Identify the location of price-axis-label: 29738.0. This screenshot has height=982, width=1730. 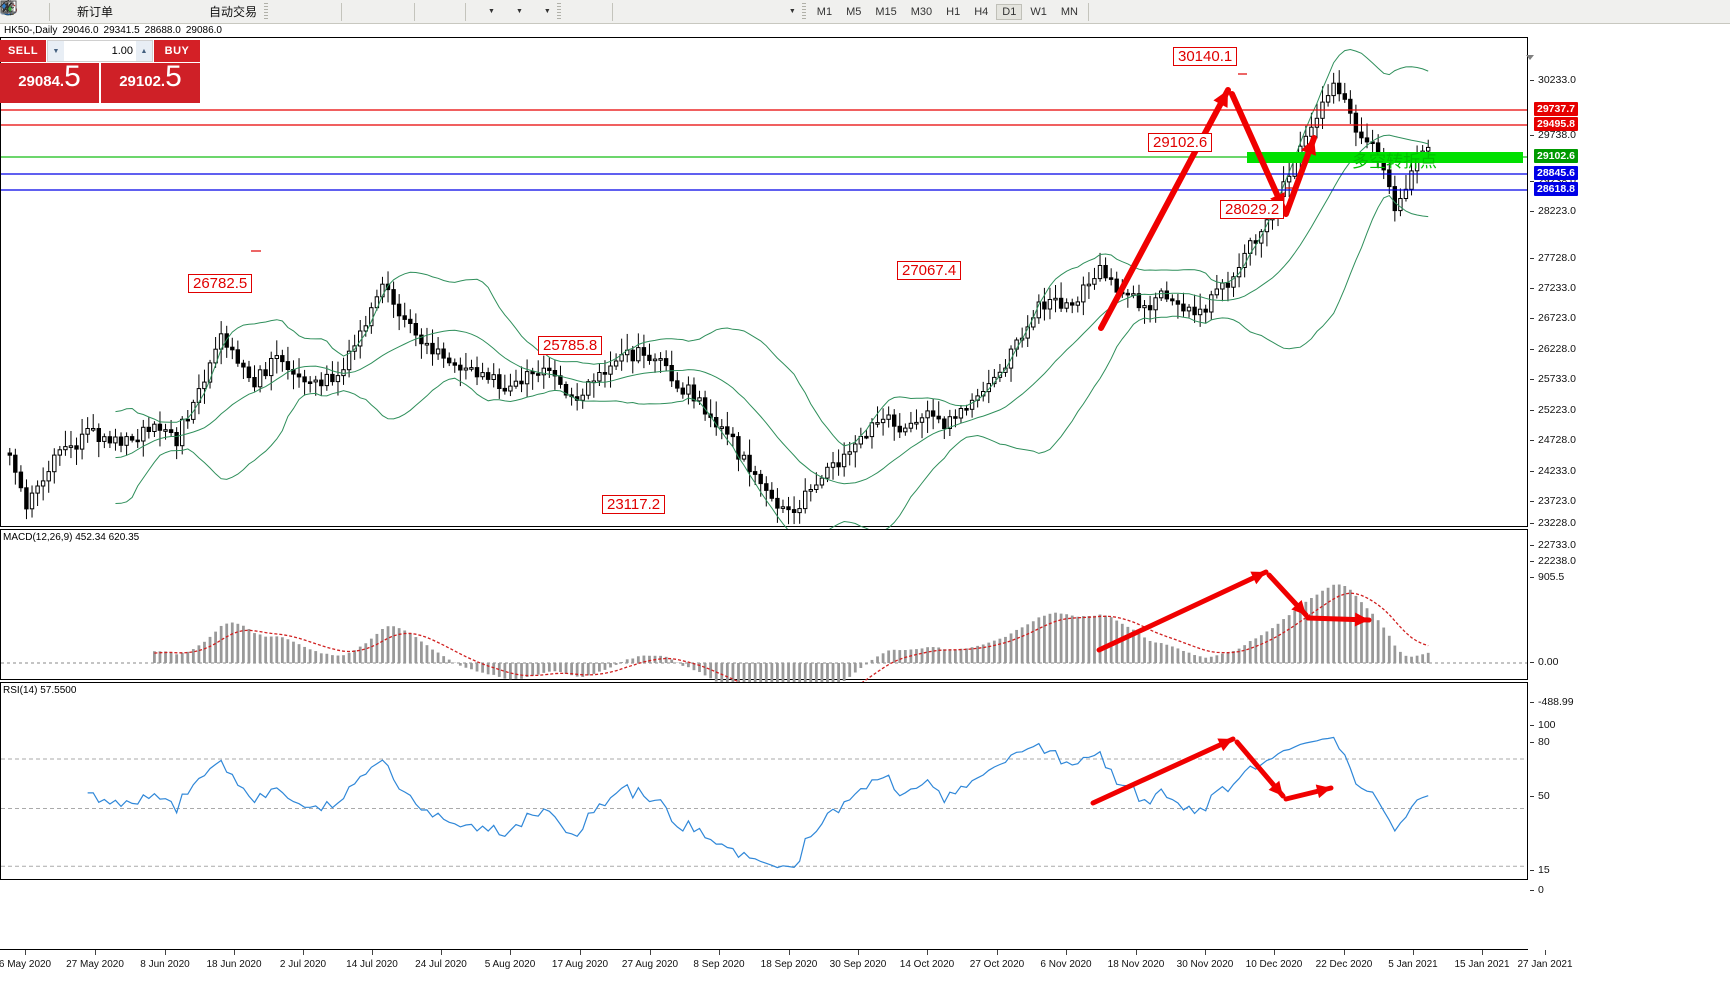
(1557, 135).